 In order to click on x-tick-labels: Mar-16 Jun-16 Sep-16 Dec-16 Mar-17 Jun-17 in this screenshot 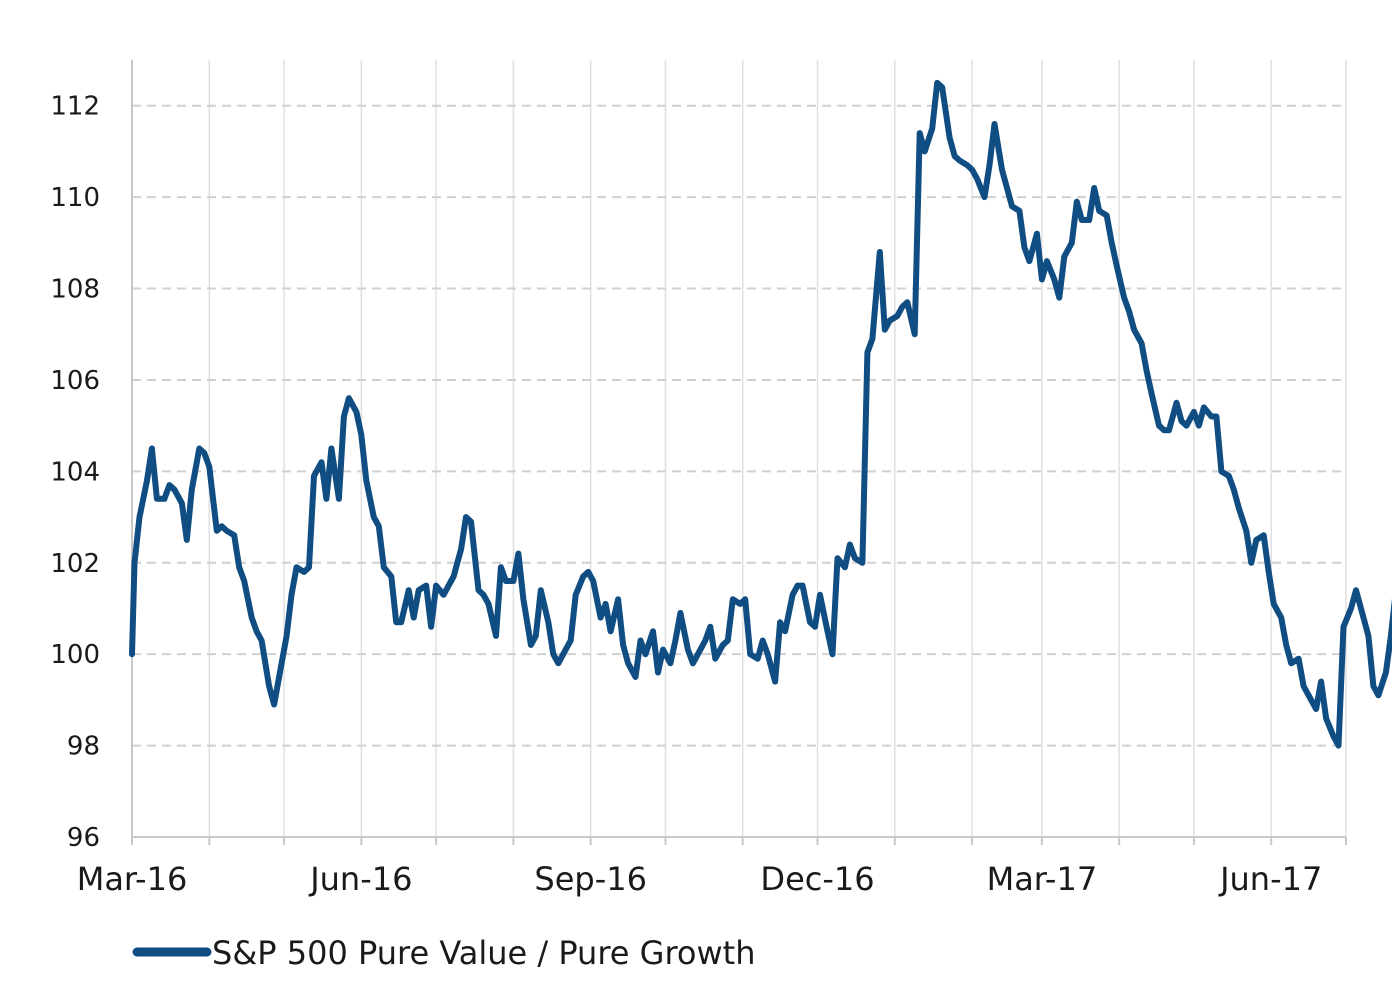, I will do `click(700, 879)`.